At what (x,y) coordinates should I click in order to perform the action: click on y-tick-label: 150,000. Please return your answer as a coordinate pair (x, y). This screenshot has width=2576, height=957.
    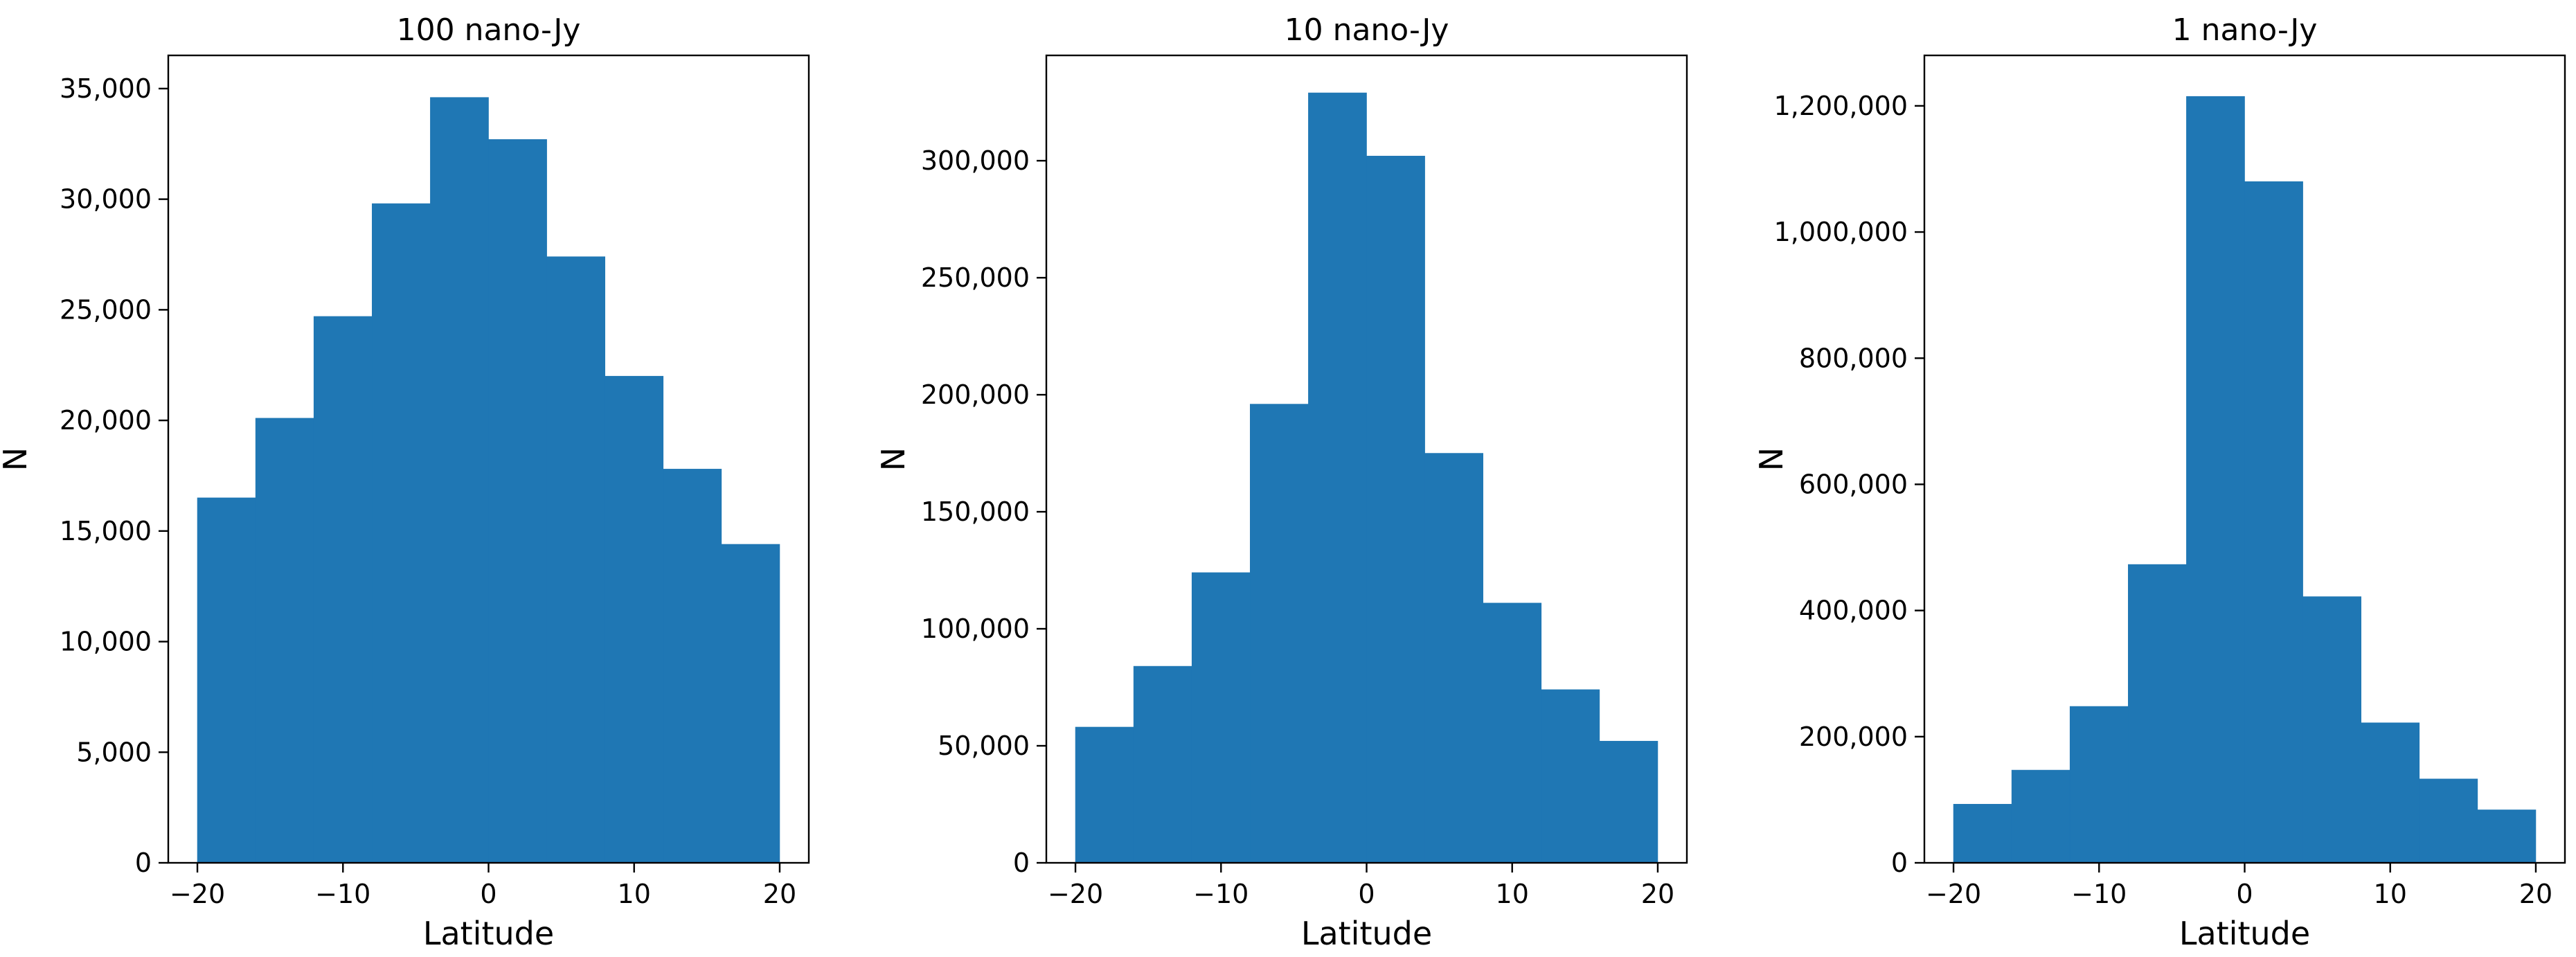
    Looking at the image, I should click on (975, 512).